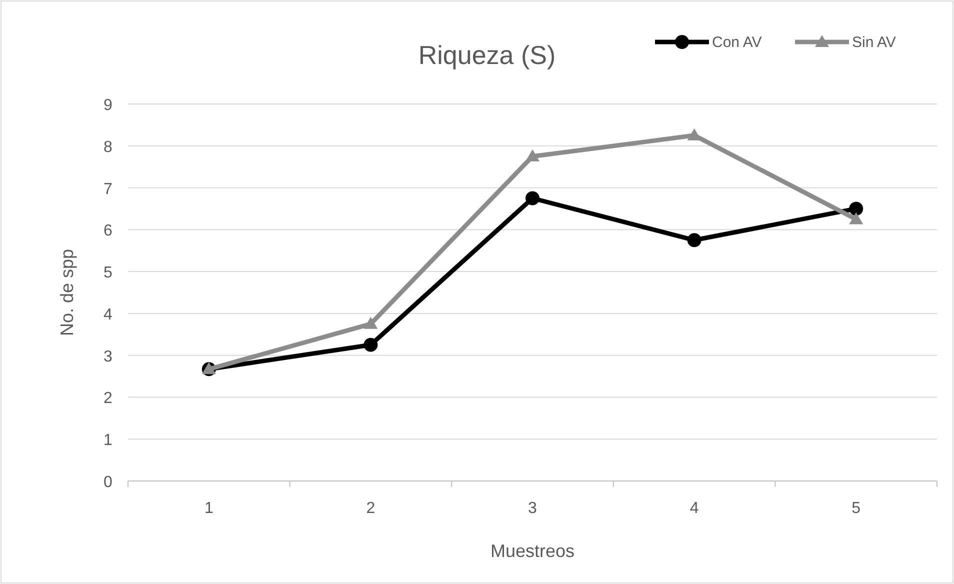 The height and width of the screenshot is (584, 954). I want to click on x-tick-label: 3, so click(533, 508).